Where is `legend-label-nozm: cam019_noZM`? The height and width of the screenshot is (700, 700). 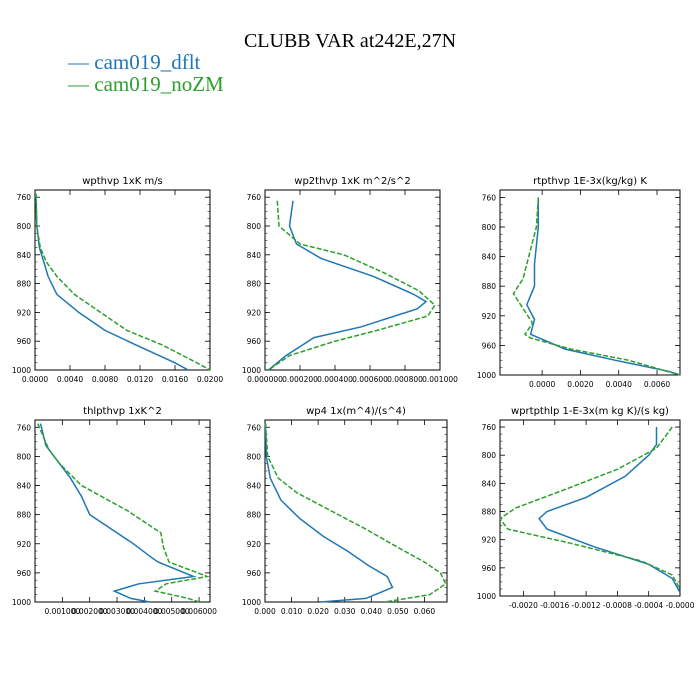
legend-label-nozm: cam019_noZM is located at coordinates (159, 84).